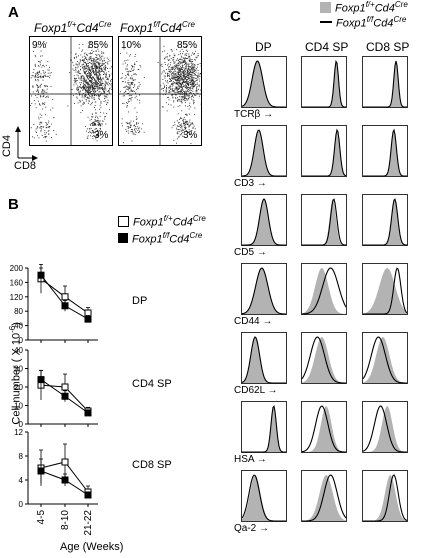 The height and width of the screenshot is (558, 433). I want to click on dotplot-axis-arrows, so click(26, 143).